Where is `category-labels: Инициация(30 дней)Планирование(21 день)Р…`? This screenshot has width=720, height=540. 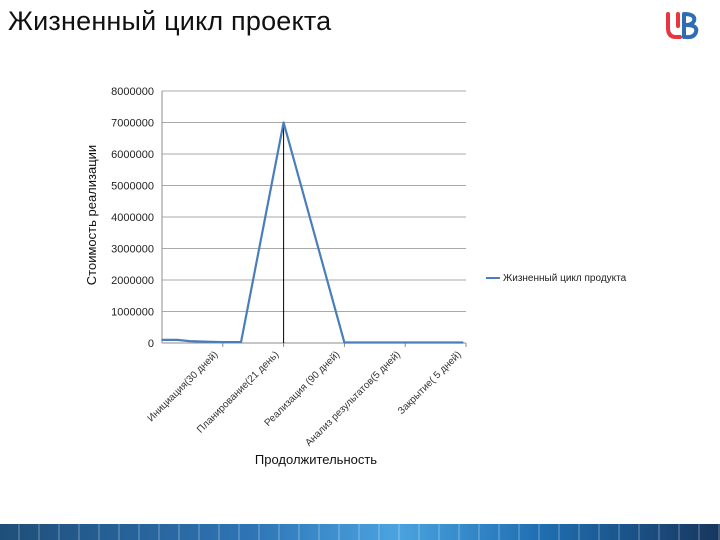
category-labels: Инициация(30 дней)Планирование(21 день)Р… is located at coordinates (305, 398).